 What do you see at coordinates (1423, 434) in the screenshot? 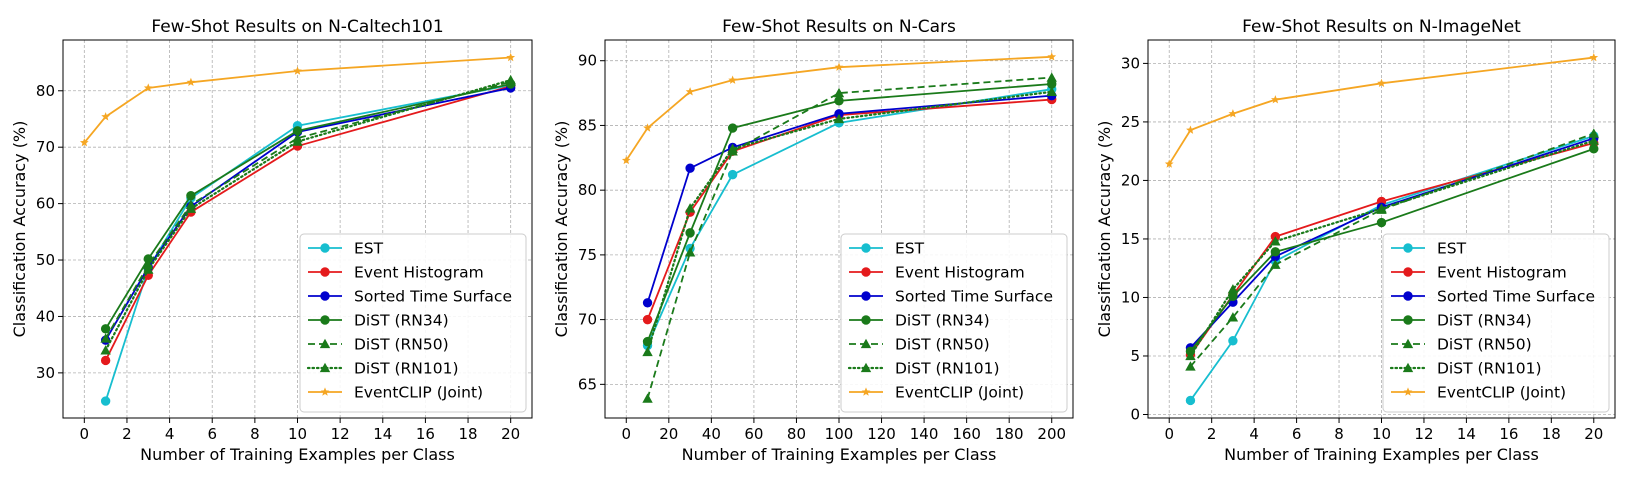
I see `x-tick-label: 12` at bounding box center [1423, 434].